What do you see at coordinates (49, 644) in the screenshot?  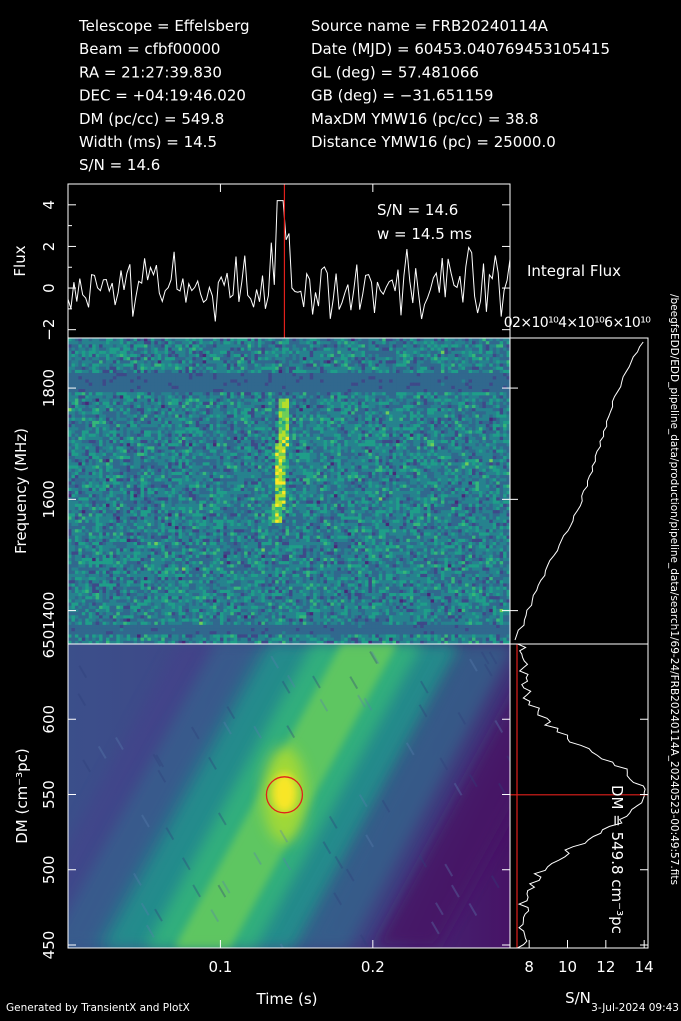 I see `dm-y-tick-label: 650` at bounding box center [49, 644].